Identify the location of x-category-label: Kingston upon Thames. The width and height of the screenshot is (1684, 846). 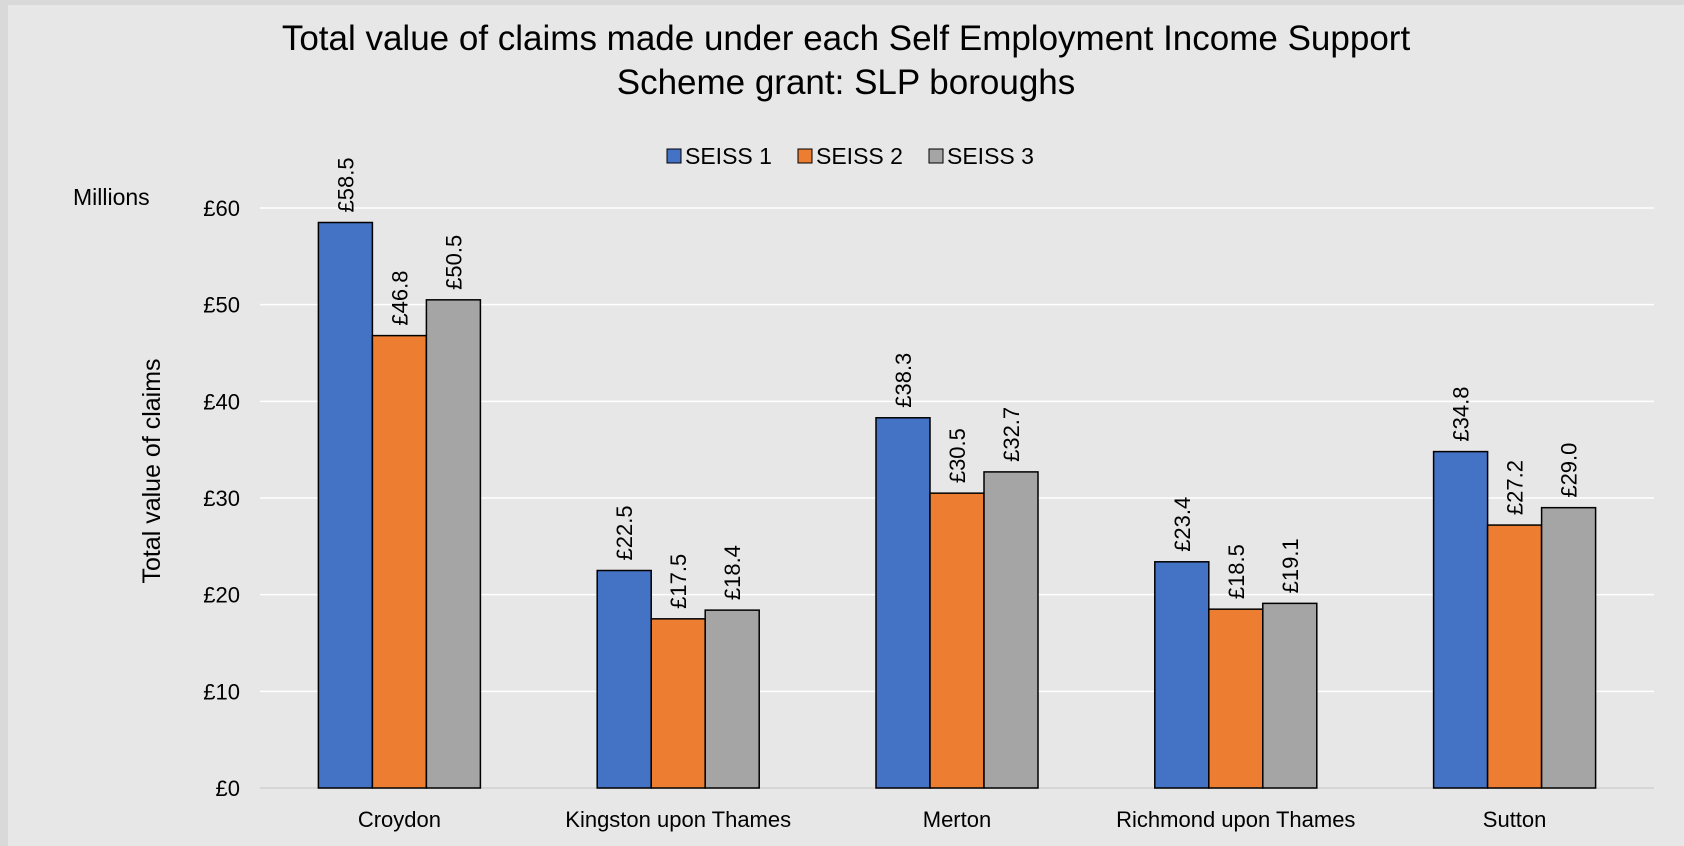
(678, 819).